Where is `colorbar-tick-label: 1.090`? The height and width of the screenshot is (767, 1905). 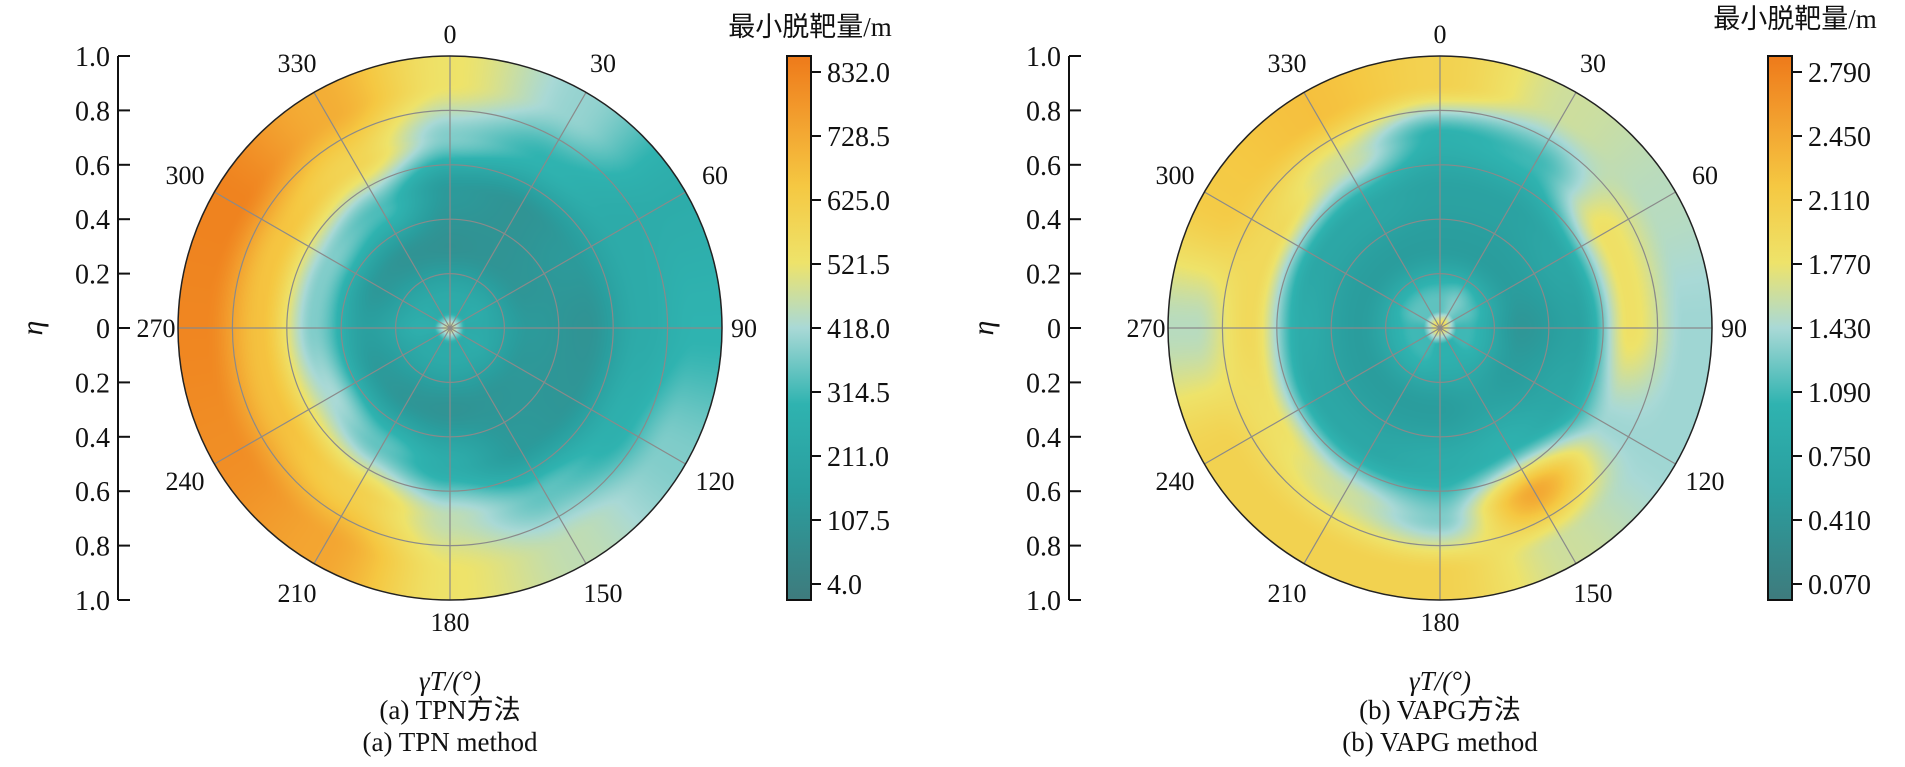 colorbar-tick-label: 1.090 is located at coordinates (1839, 393).